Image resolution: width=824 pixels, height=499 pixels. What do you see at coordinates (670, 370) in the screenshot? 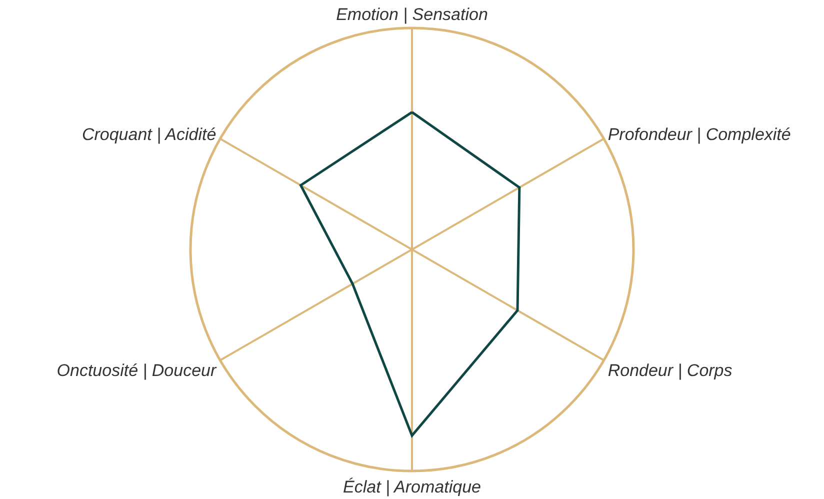
I see `spoke-label: Rondeur | Corps` at bounding box center [670, 370].